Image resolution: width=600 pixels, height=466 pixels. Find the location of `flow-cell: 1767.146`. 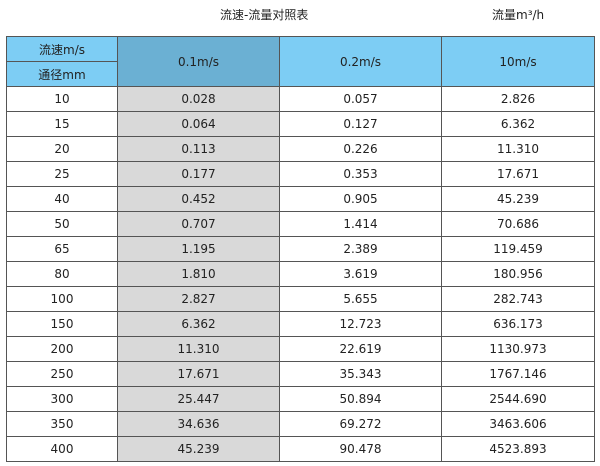

flow-cell: 1767.146 is located at coordinates (518, 374).